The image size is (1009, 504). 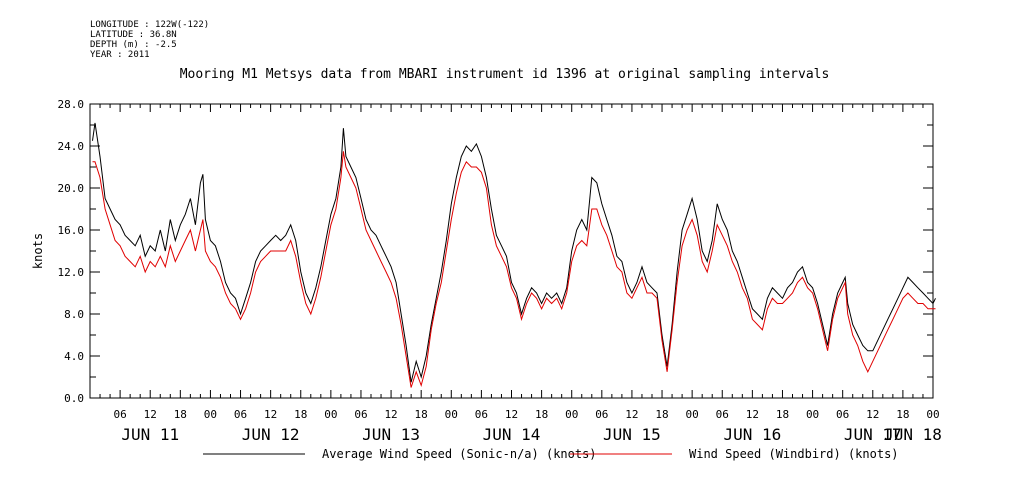 I want to click on x-day-label: JUN 13, so click(x=391, y=434).